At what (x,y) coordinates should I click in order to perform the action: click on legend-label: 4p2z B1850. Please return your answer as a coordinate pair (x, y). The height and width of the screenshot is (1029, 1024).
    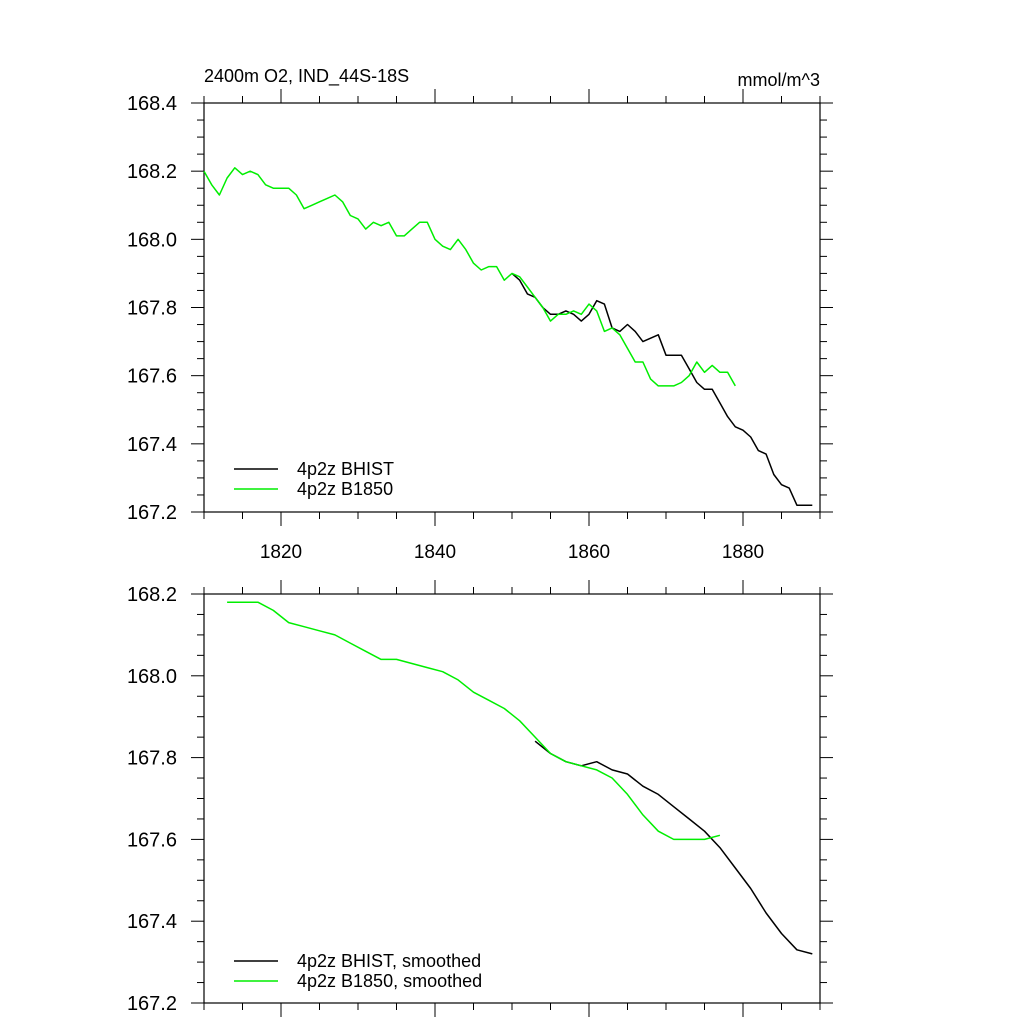
    Looking at the image, I should click on (345, 489).